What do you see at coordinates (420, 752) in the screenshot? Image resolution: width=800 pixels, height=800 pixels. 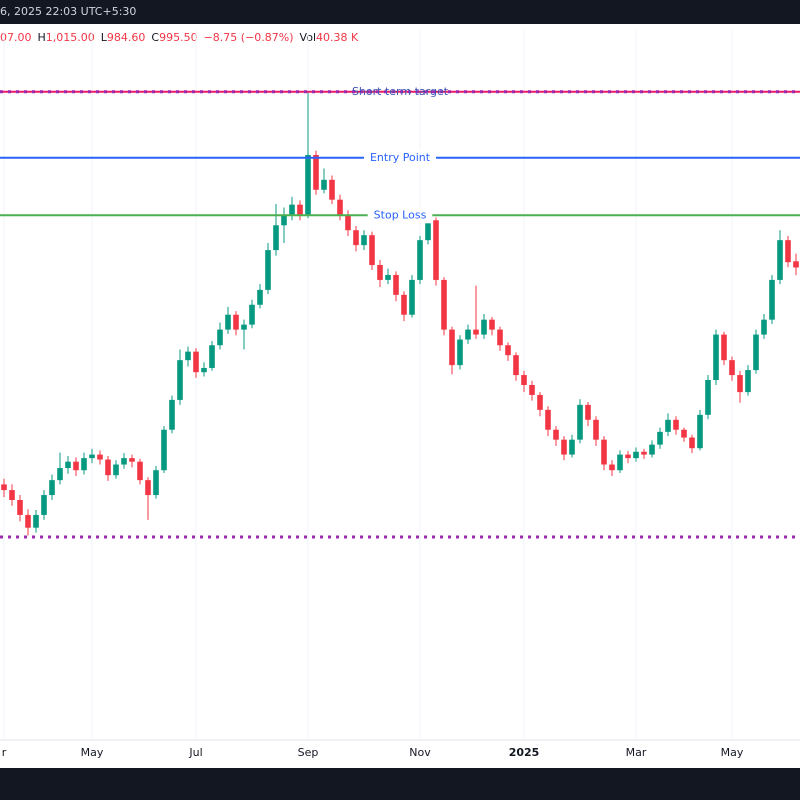 I see `x-tick-label: Nov` at bounding box center [420, 752].